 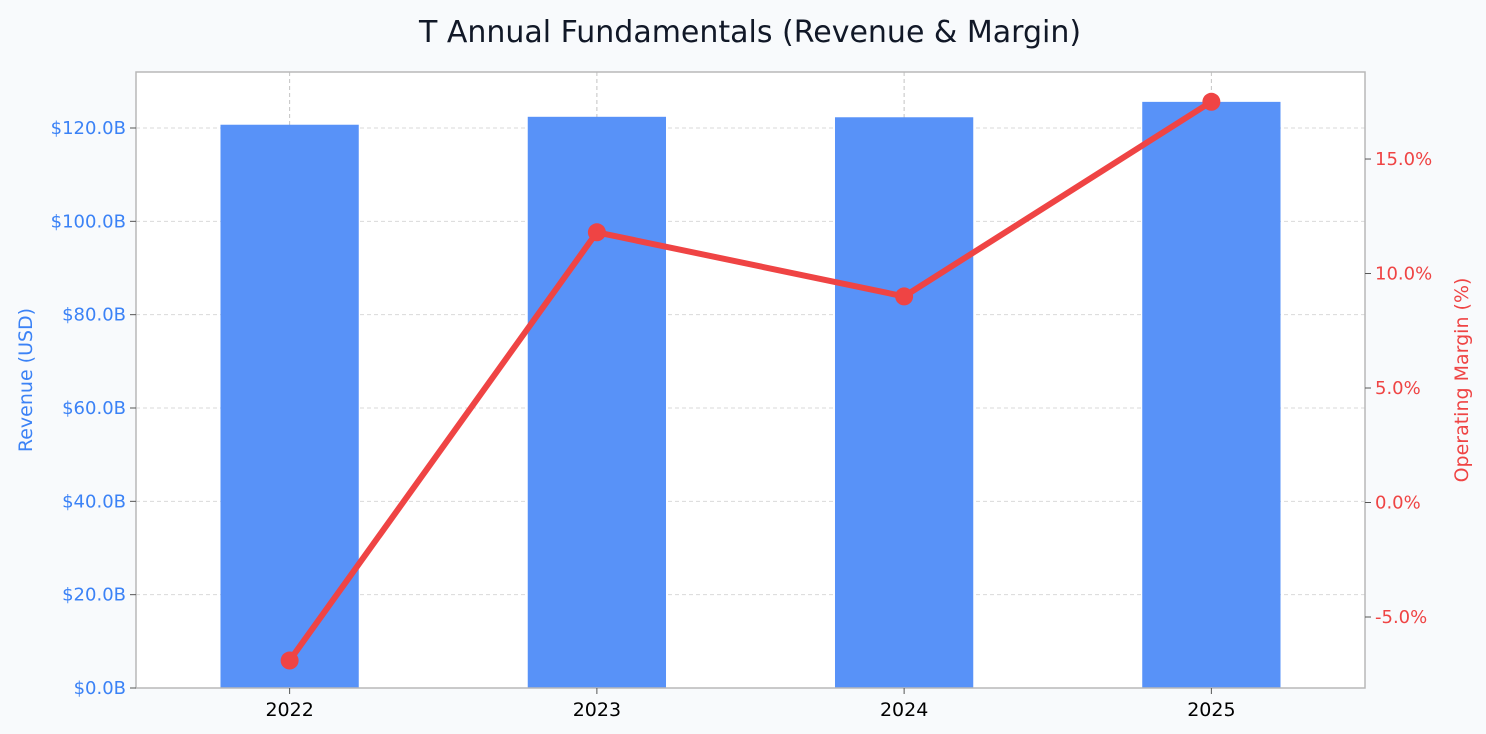 I want to click on revenue-bar-2022, so click(x=289, y=406).